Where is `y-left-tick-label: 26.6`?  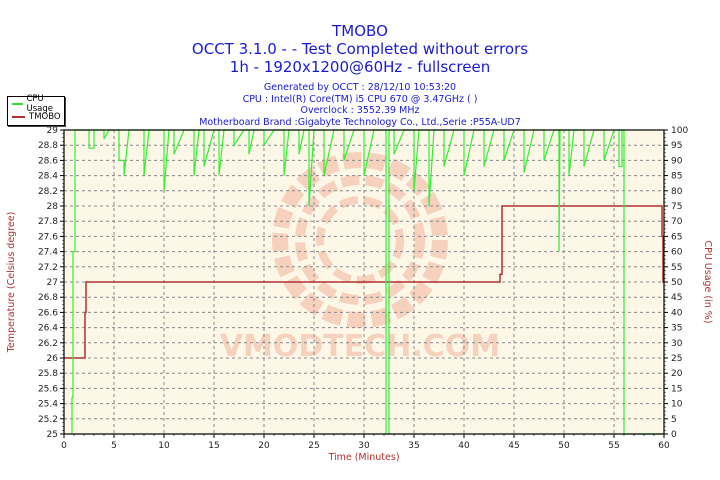
y-left-tick-label: 26.6 is located at coordinates (48, 313).